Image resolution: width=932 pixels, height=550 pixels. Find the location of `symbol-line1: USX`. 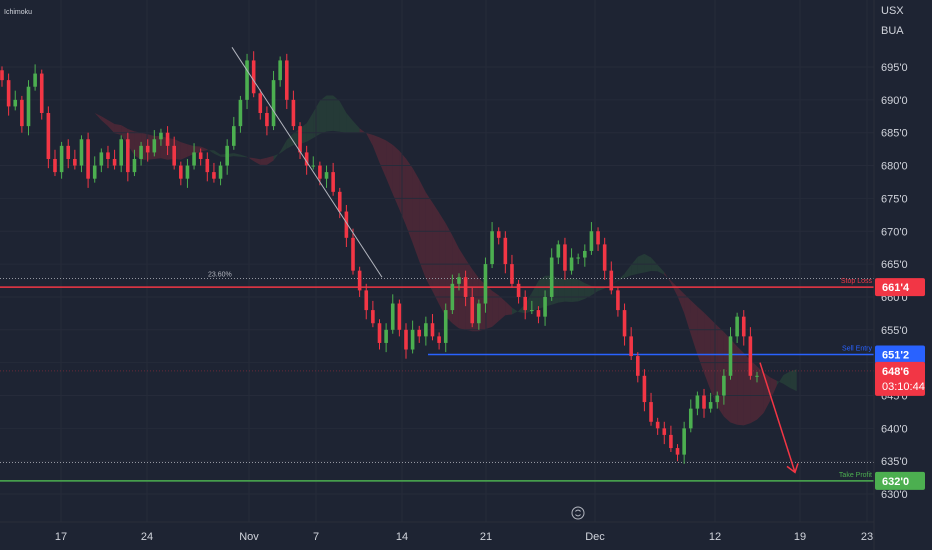

symbol-line1: USX is located at coordinates (892, 11).